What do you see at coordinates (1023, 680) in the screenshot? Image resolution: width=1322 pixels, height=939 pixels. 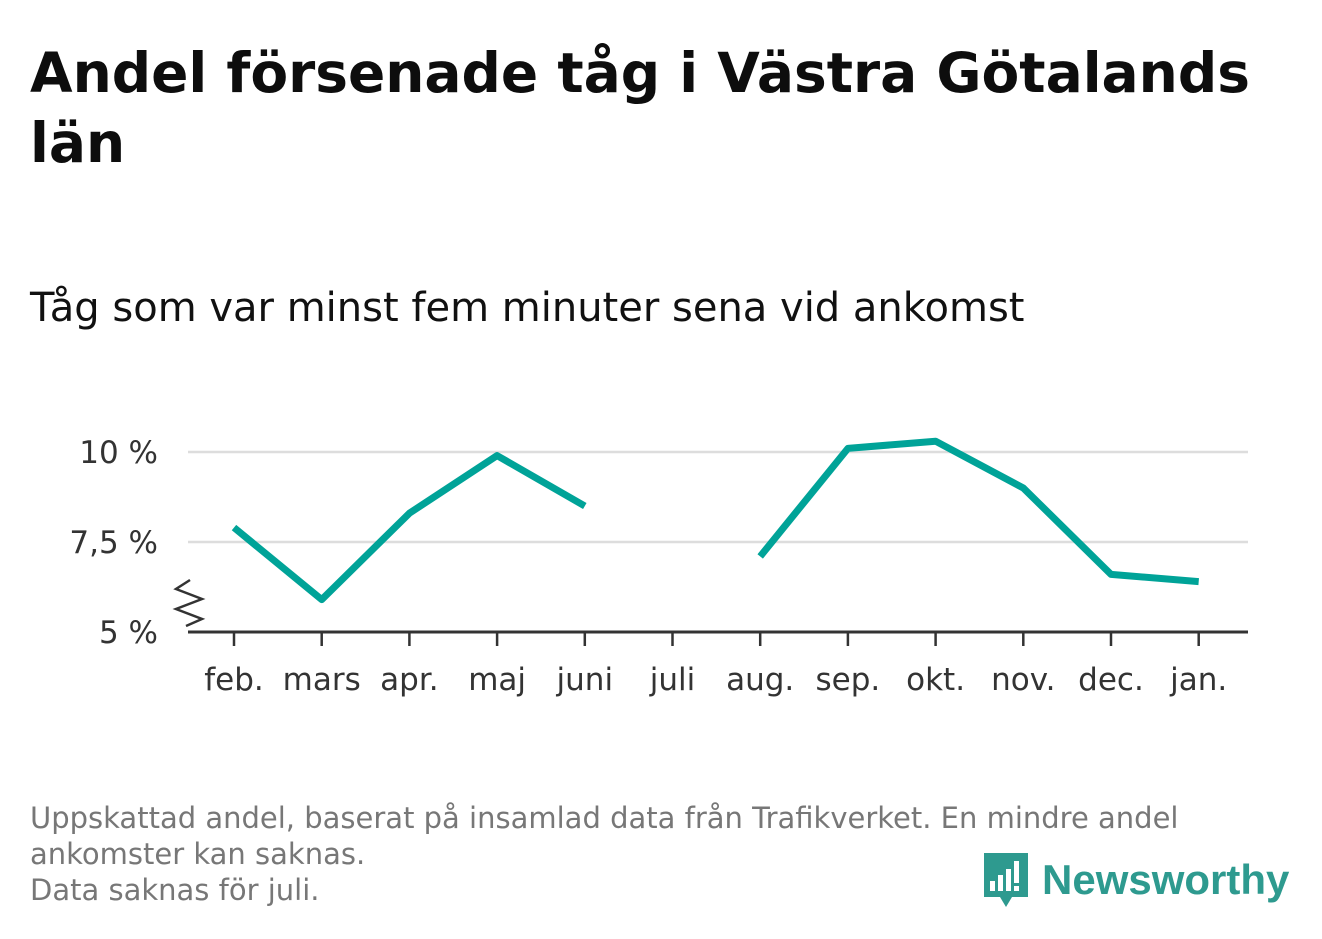 I see `x-tick-label: nov.` at bounding box center [1023, 680].